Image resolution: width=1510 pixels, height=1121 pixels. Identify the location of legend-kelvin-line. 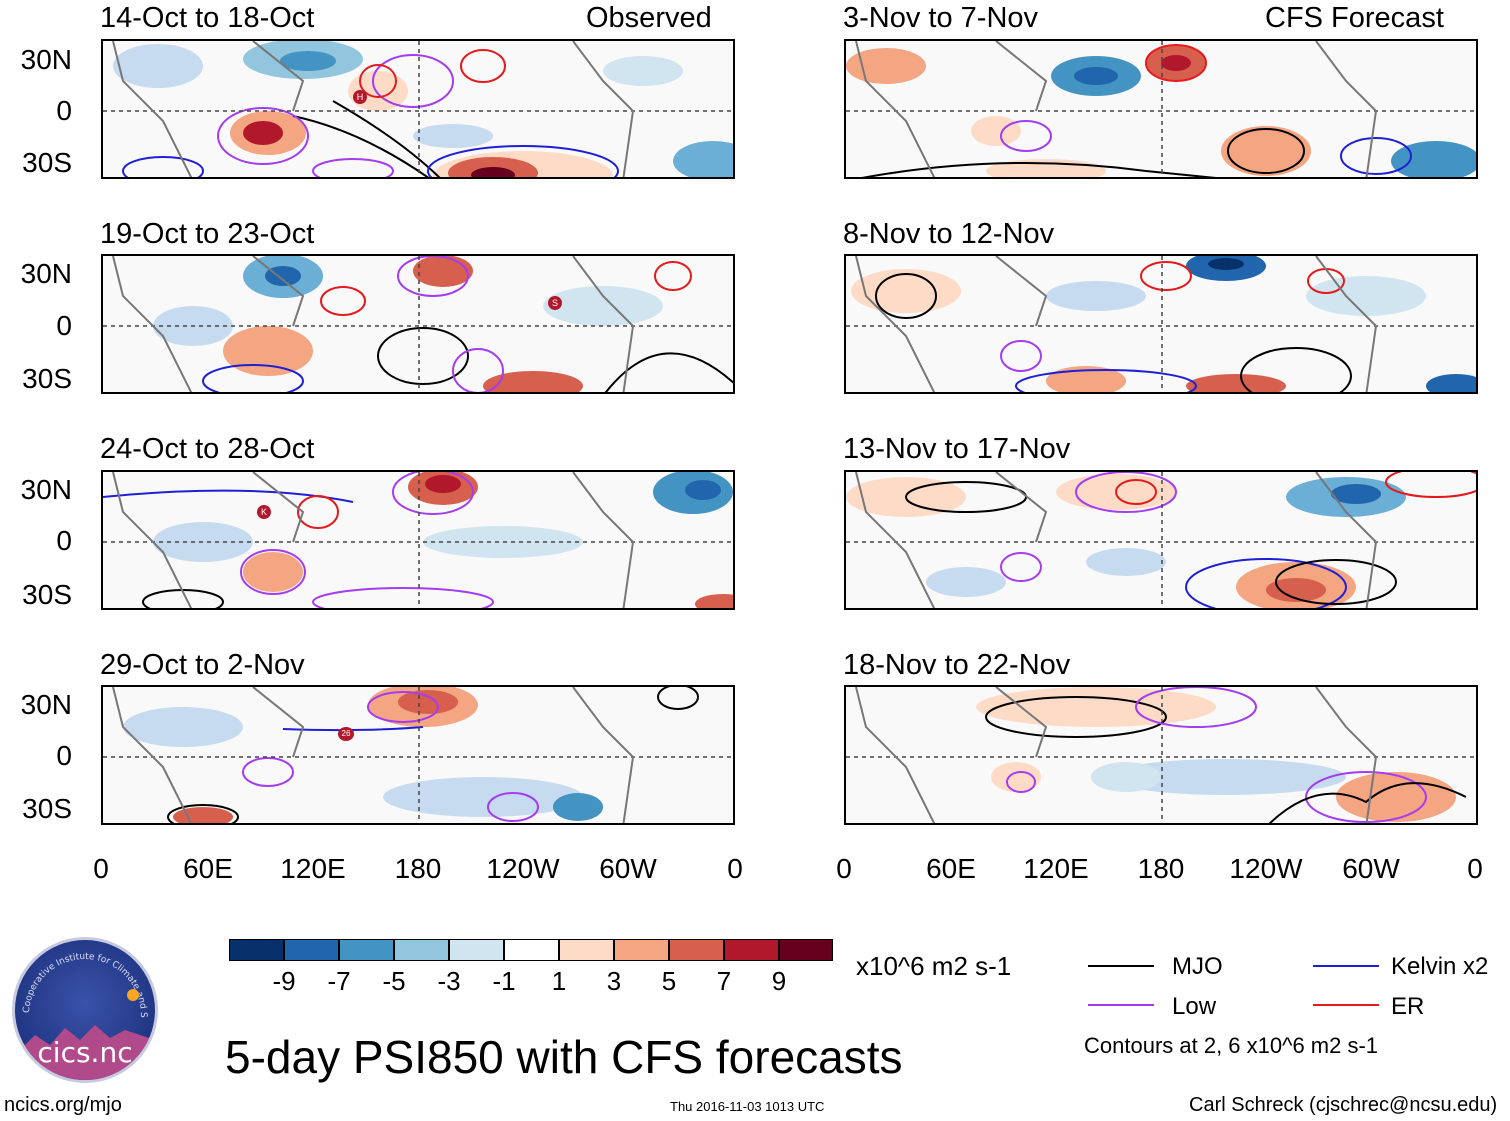
(1346, 966).